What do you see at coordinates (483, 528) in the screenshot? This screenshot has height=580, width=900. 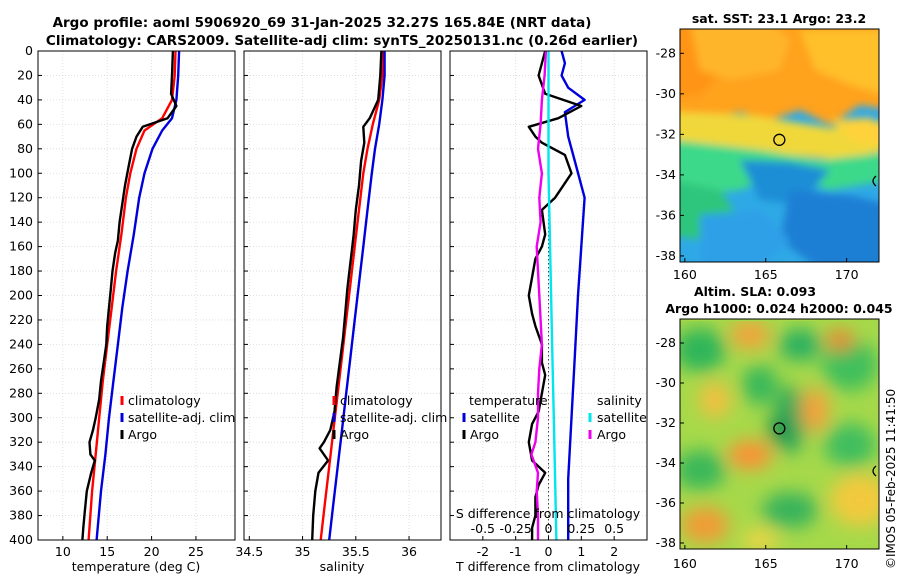 I see `s-x-tick-label: -0.5` at bounding box center [483, 528].